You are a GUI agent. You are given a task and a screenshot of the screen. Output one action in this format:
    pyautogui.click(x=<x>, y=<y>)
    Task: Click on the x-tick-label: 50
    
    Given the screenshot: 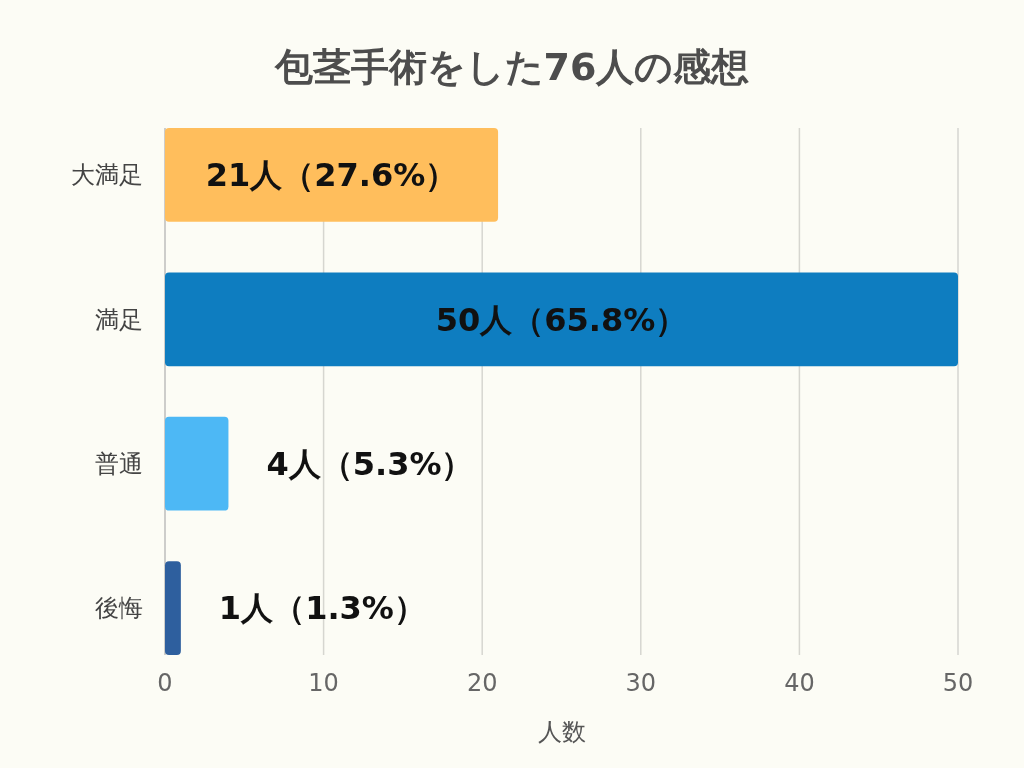 What is the action you would take?
    pyautogui.click(x=958, y=683)
    